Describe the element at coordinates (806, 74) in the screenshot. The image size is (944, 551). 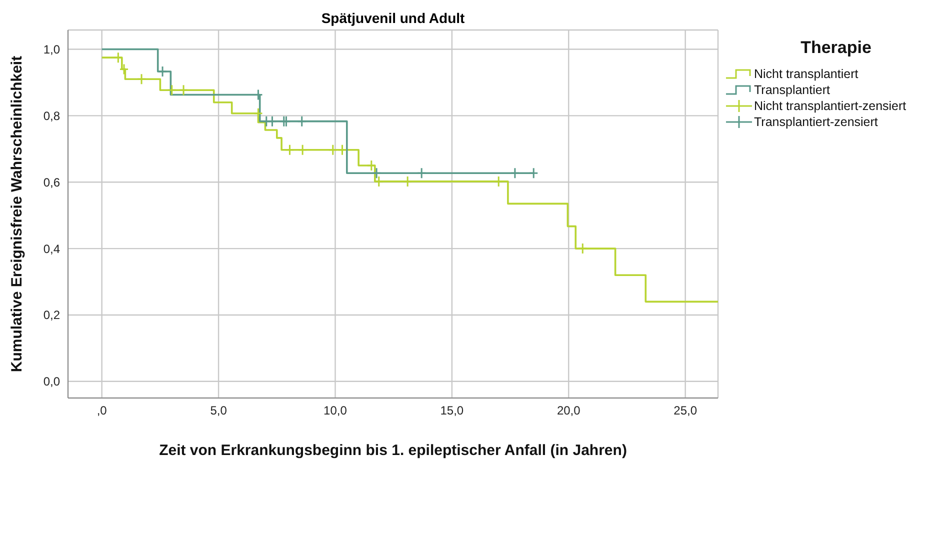
I see `legend-label: Nicht transplantiert` at that location.